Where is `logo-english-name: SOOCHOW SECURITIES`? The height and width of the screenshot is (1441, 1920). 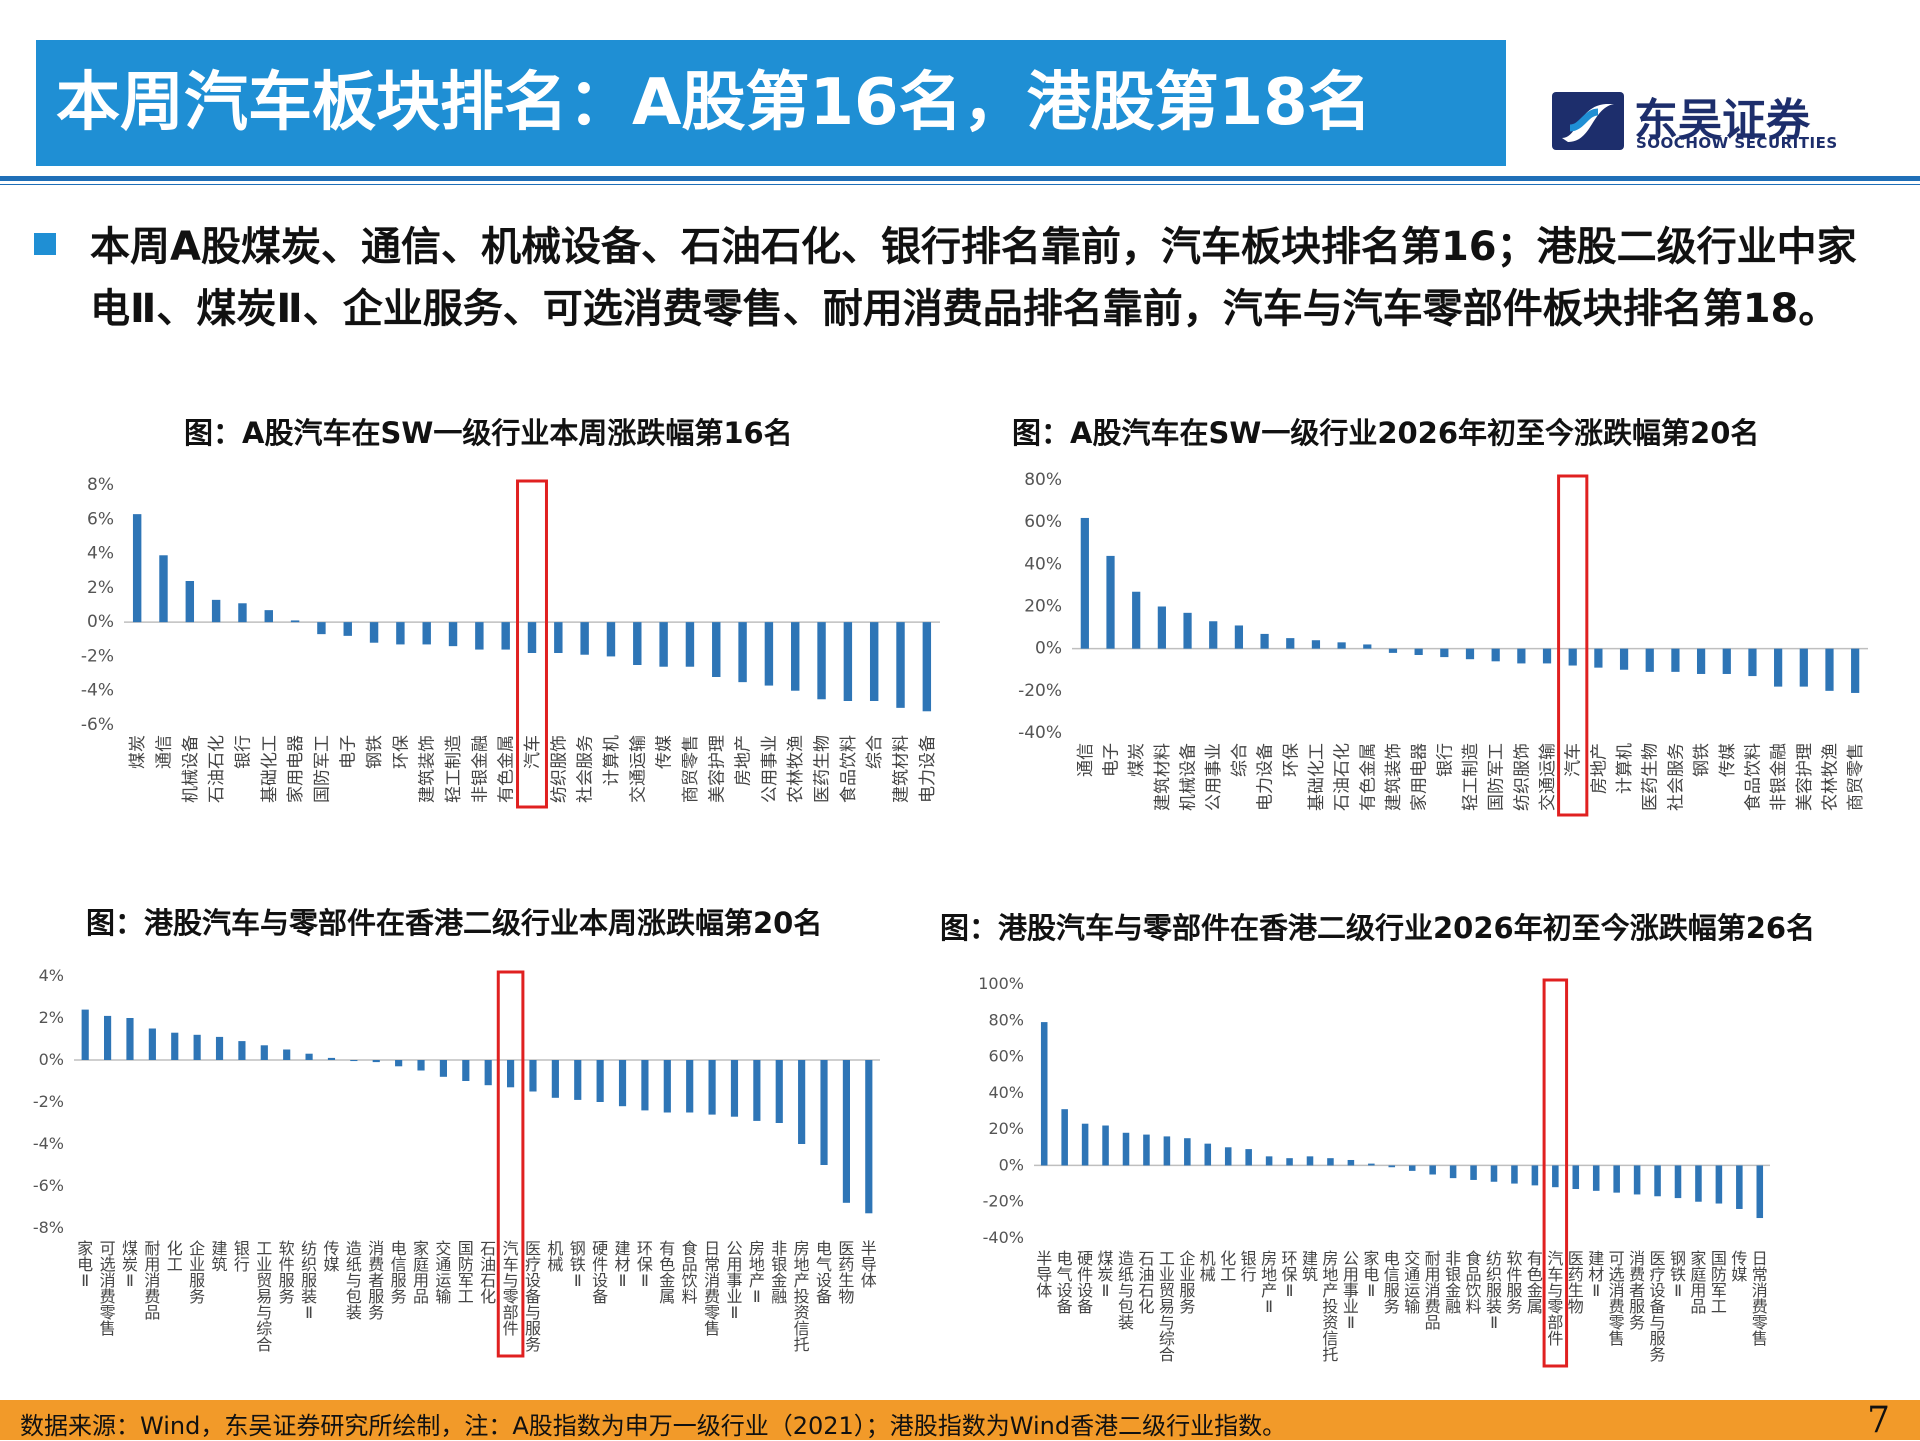
logo-english-name: SOOCHOW SECURITIES is located at coordinates (1737, 143).